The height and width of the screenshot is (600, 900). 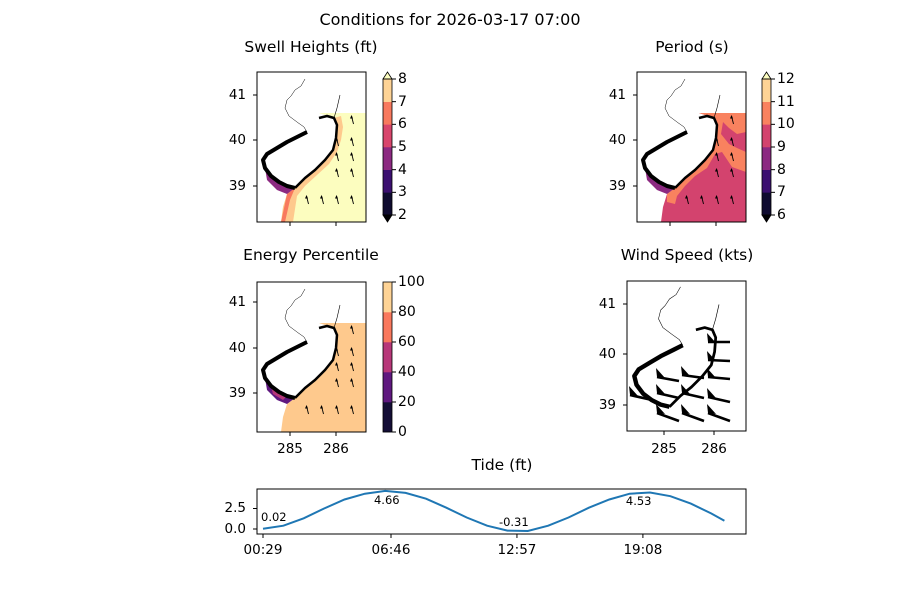 I want to click on period-ytick: 41, so click(x=617, y=95).